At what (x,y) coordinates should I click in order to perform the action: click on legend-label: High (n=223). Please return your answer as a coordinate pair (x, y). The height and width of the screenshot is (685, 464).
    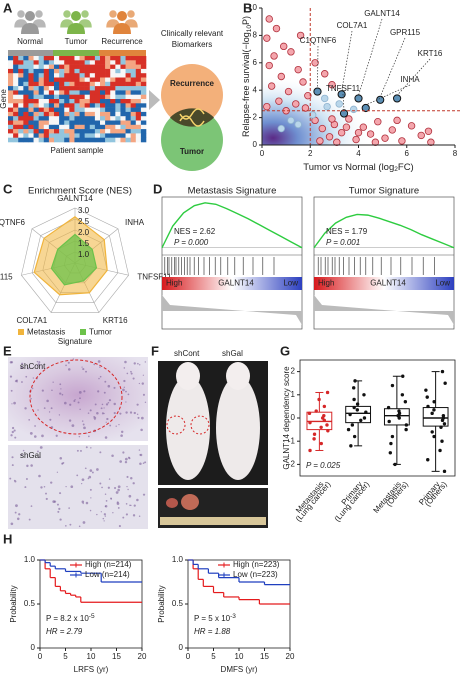
    Looking at the image, I should click on (256, 564).